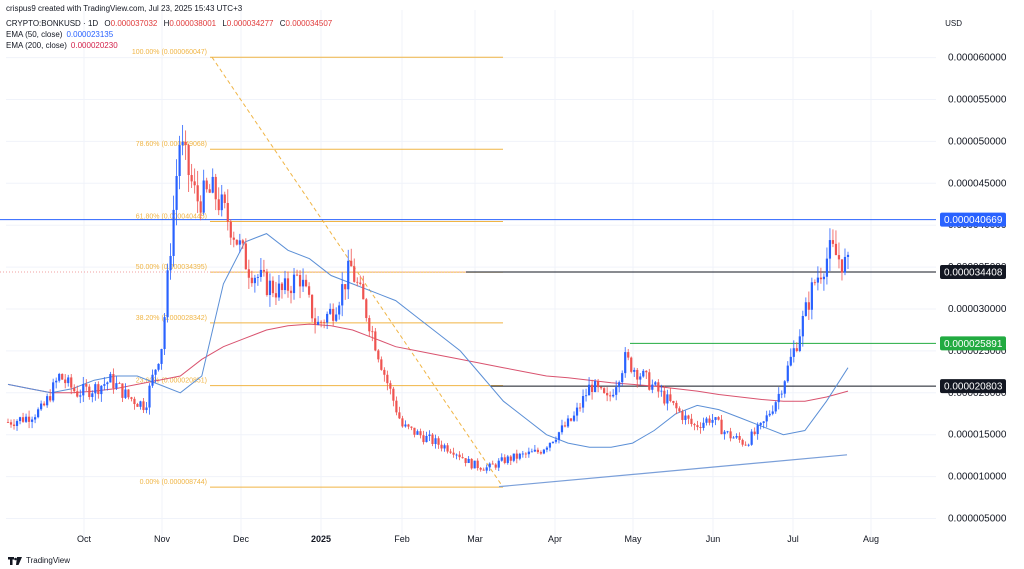  I want to click on x-tick-label: Mar, so click(475, 539).